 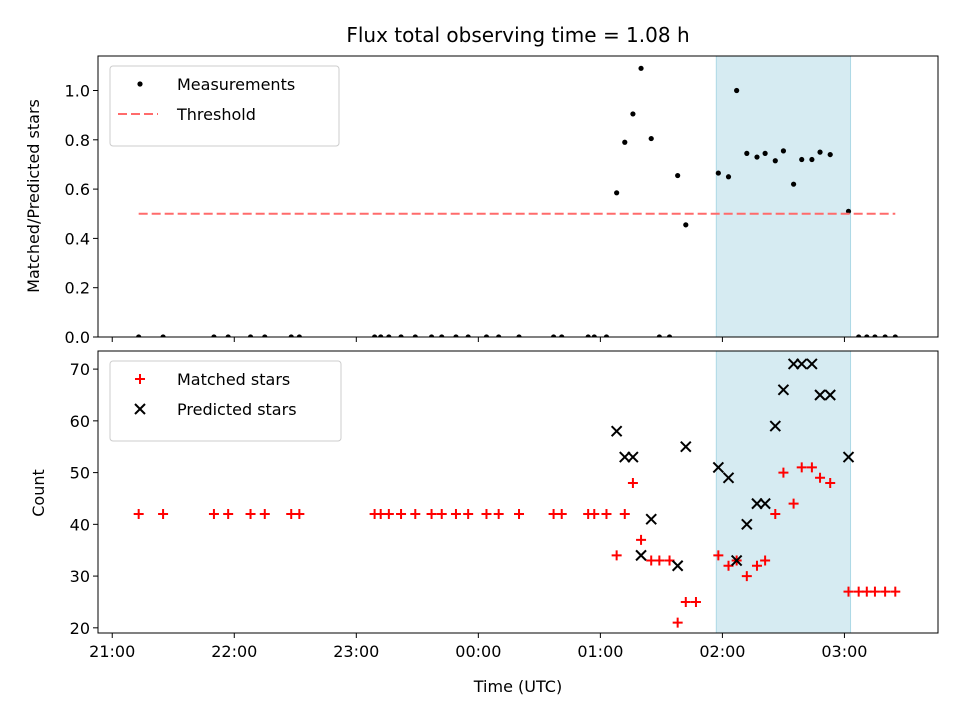 What do you see at coordinates (33, 196) in the screenshot?
I see `ratio-y-axis-label: Matched/Predicted stars` at bounding box center [33, 196].